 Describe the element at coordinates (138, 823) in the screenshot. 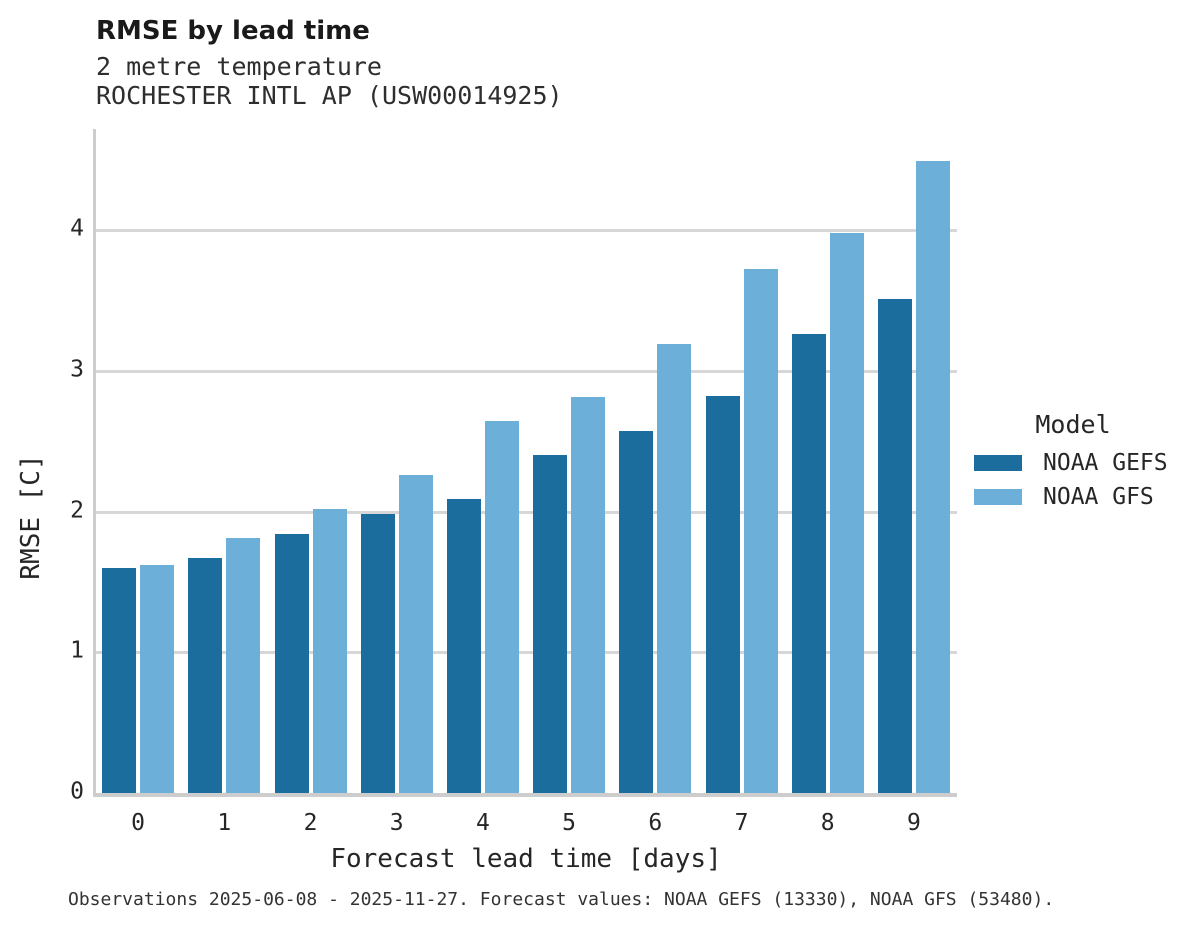

I see `x-tick-label: 0` at that location.